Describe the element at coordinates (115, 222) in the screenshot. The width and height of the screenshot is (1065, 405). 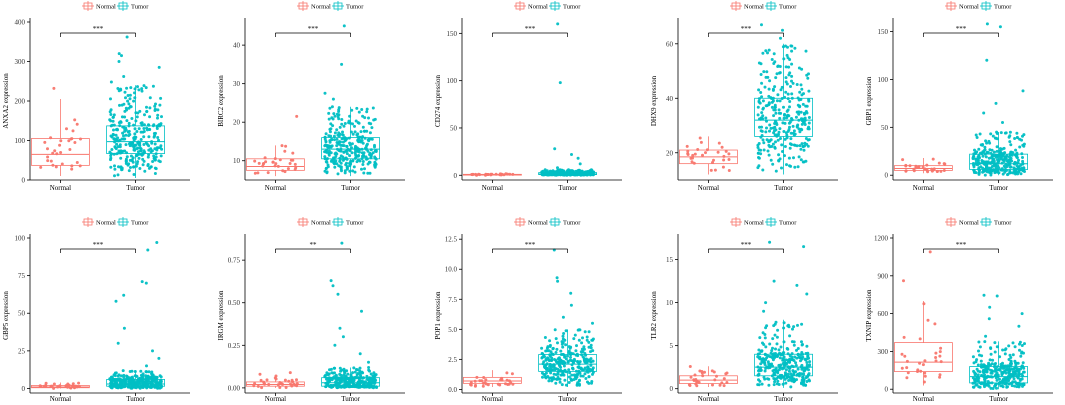
I see `legend: Normal Tumor` at that location.